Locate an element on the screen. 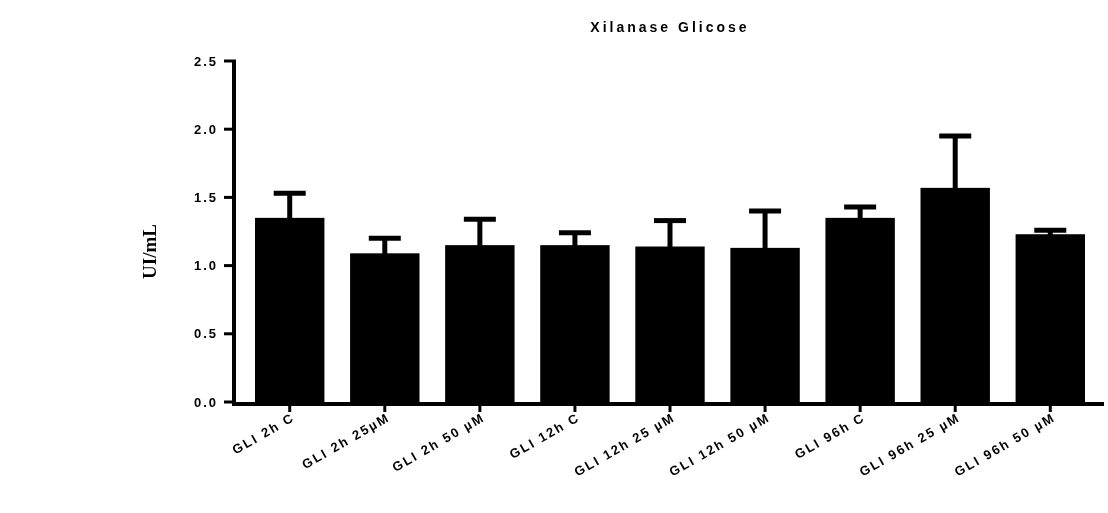  y-tick-label: 0.5 is located at coordinates (205, 334).